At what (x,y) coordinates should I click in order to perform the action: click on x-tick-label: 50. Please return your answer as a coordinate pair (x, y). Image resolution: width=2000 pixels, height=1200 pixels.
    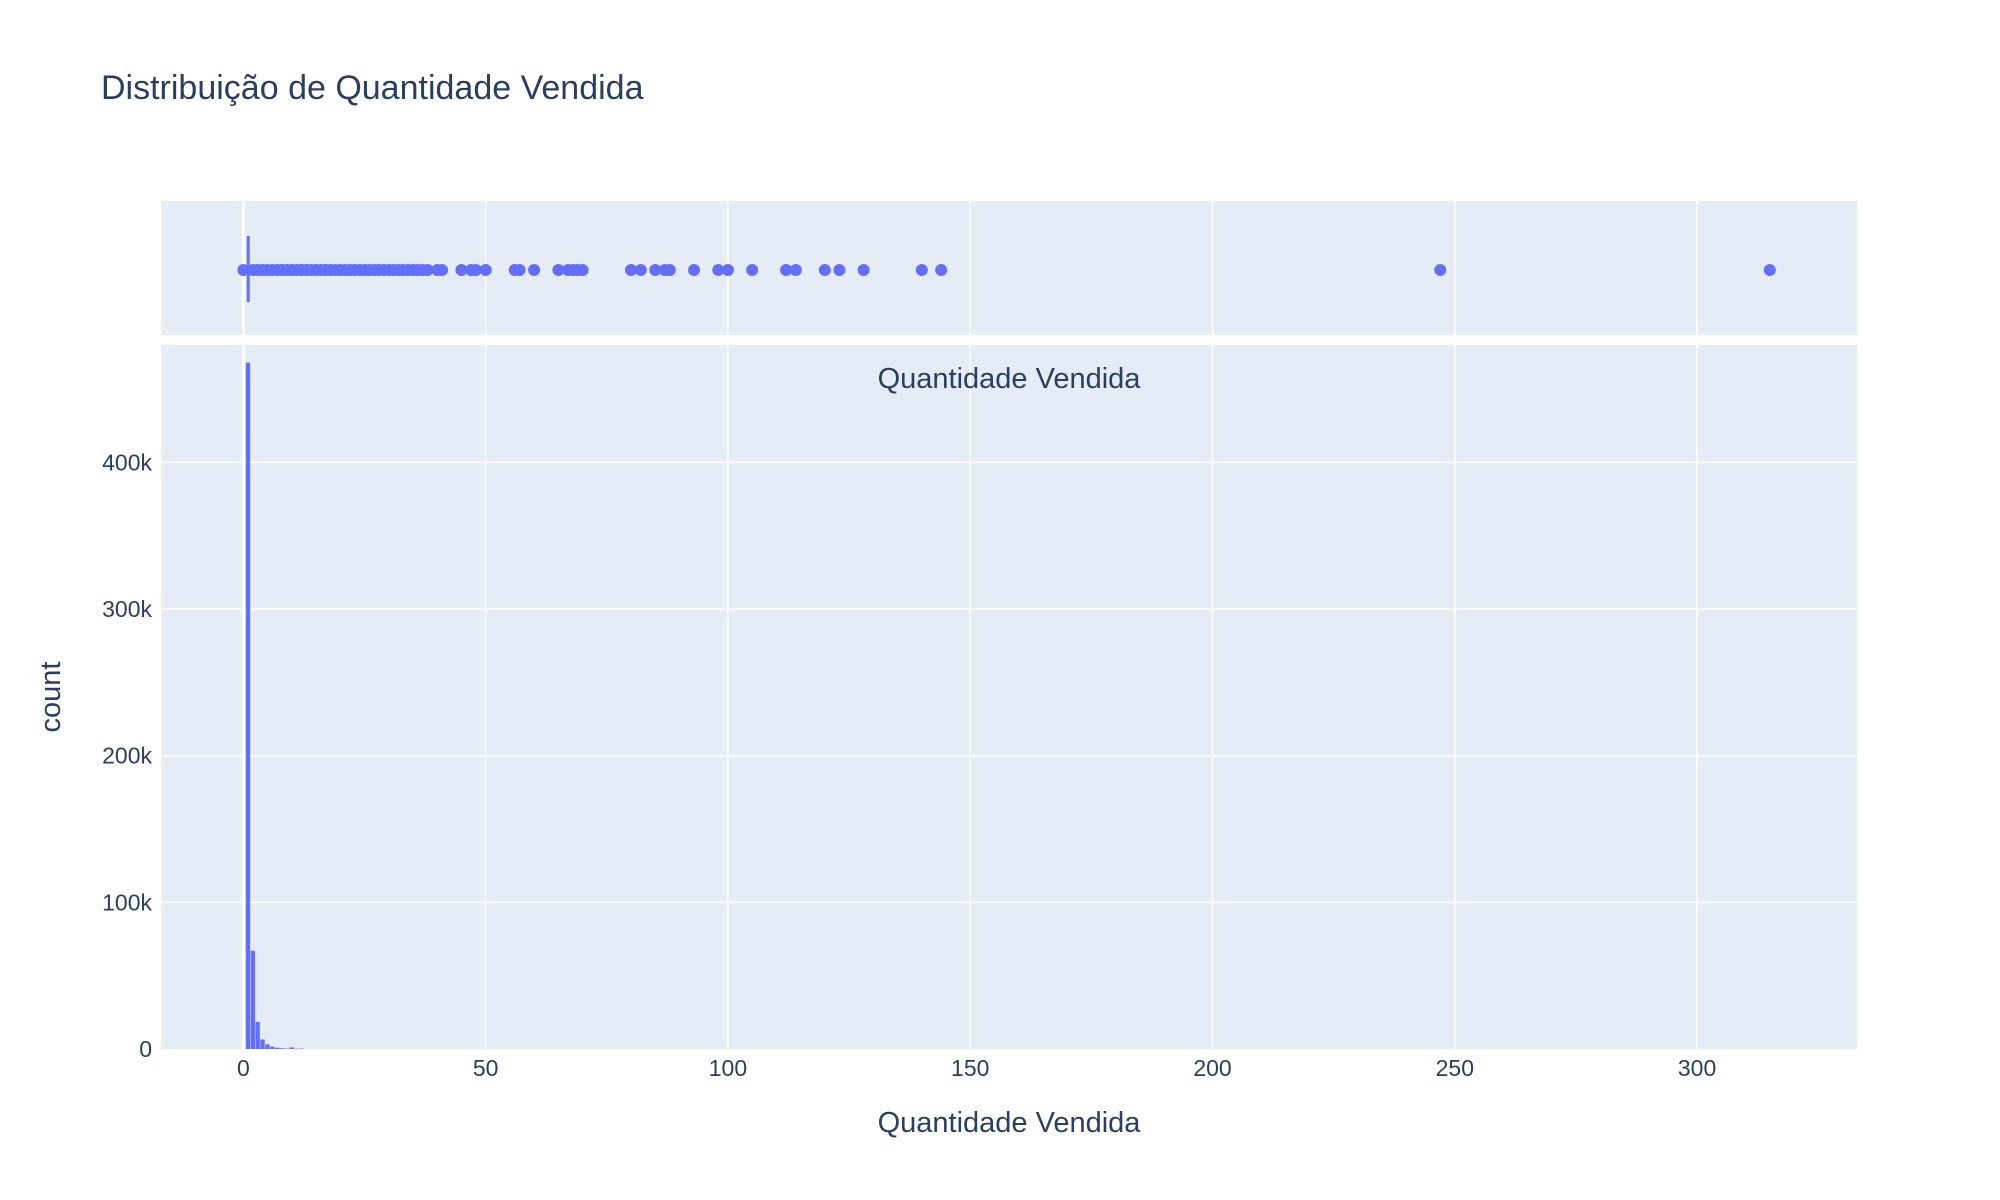
    Looking at the image, I should click on (486, 1068).